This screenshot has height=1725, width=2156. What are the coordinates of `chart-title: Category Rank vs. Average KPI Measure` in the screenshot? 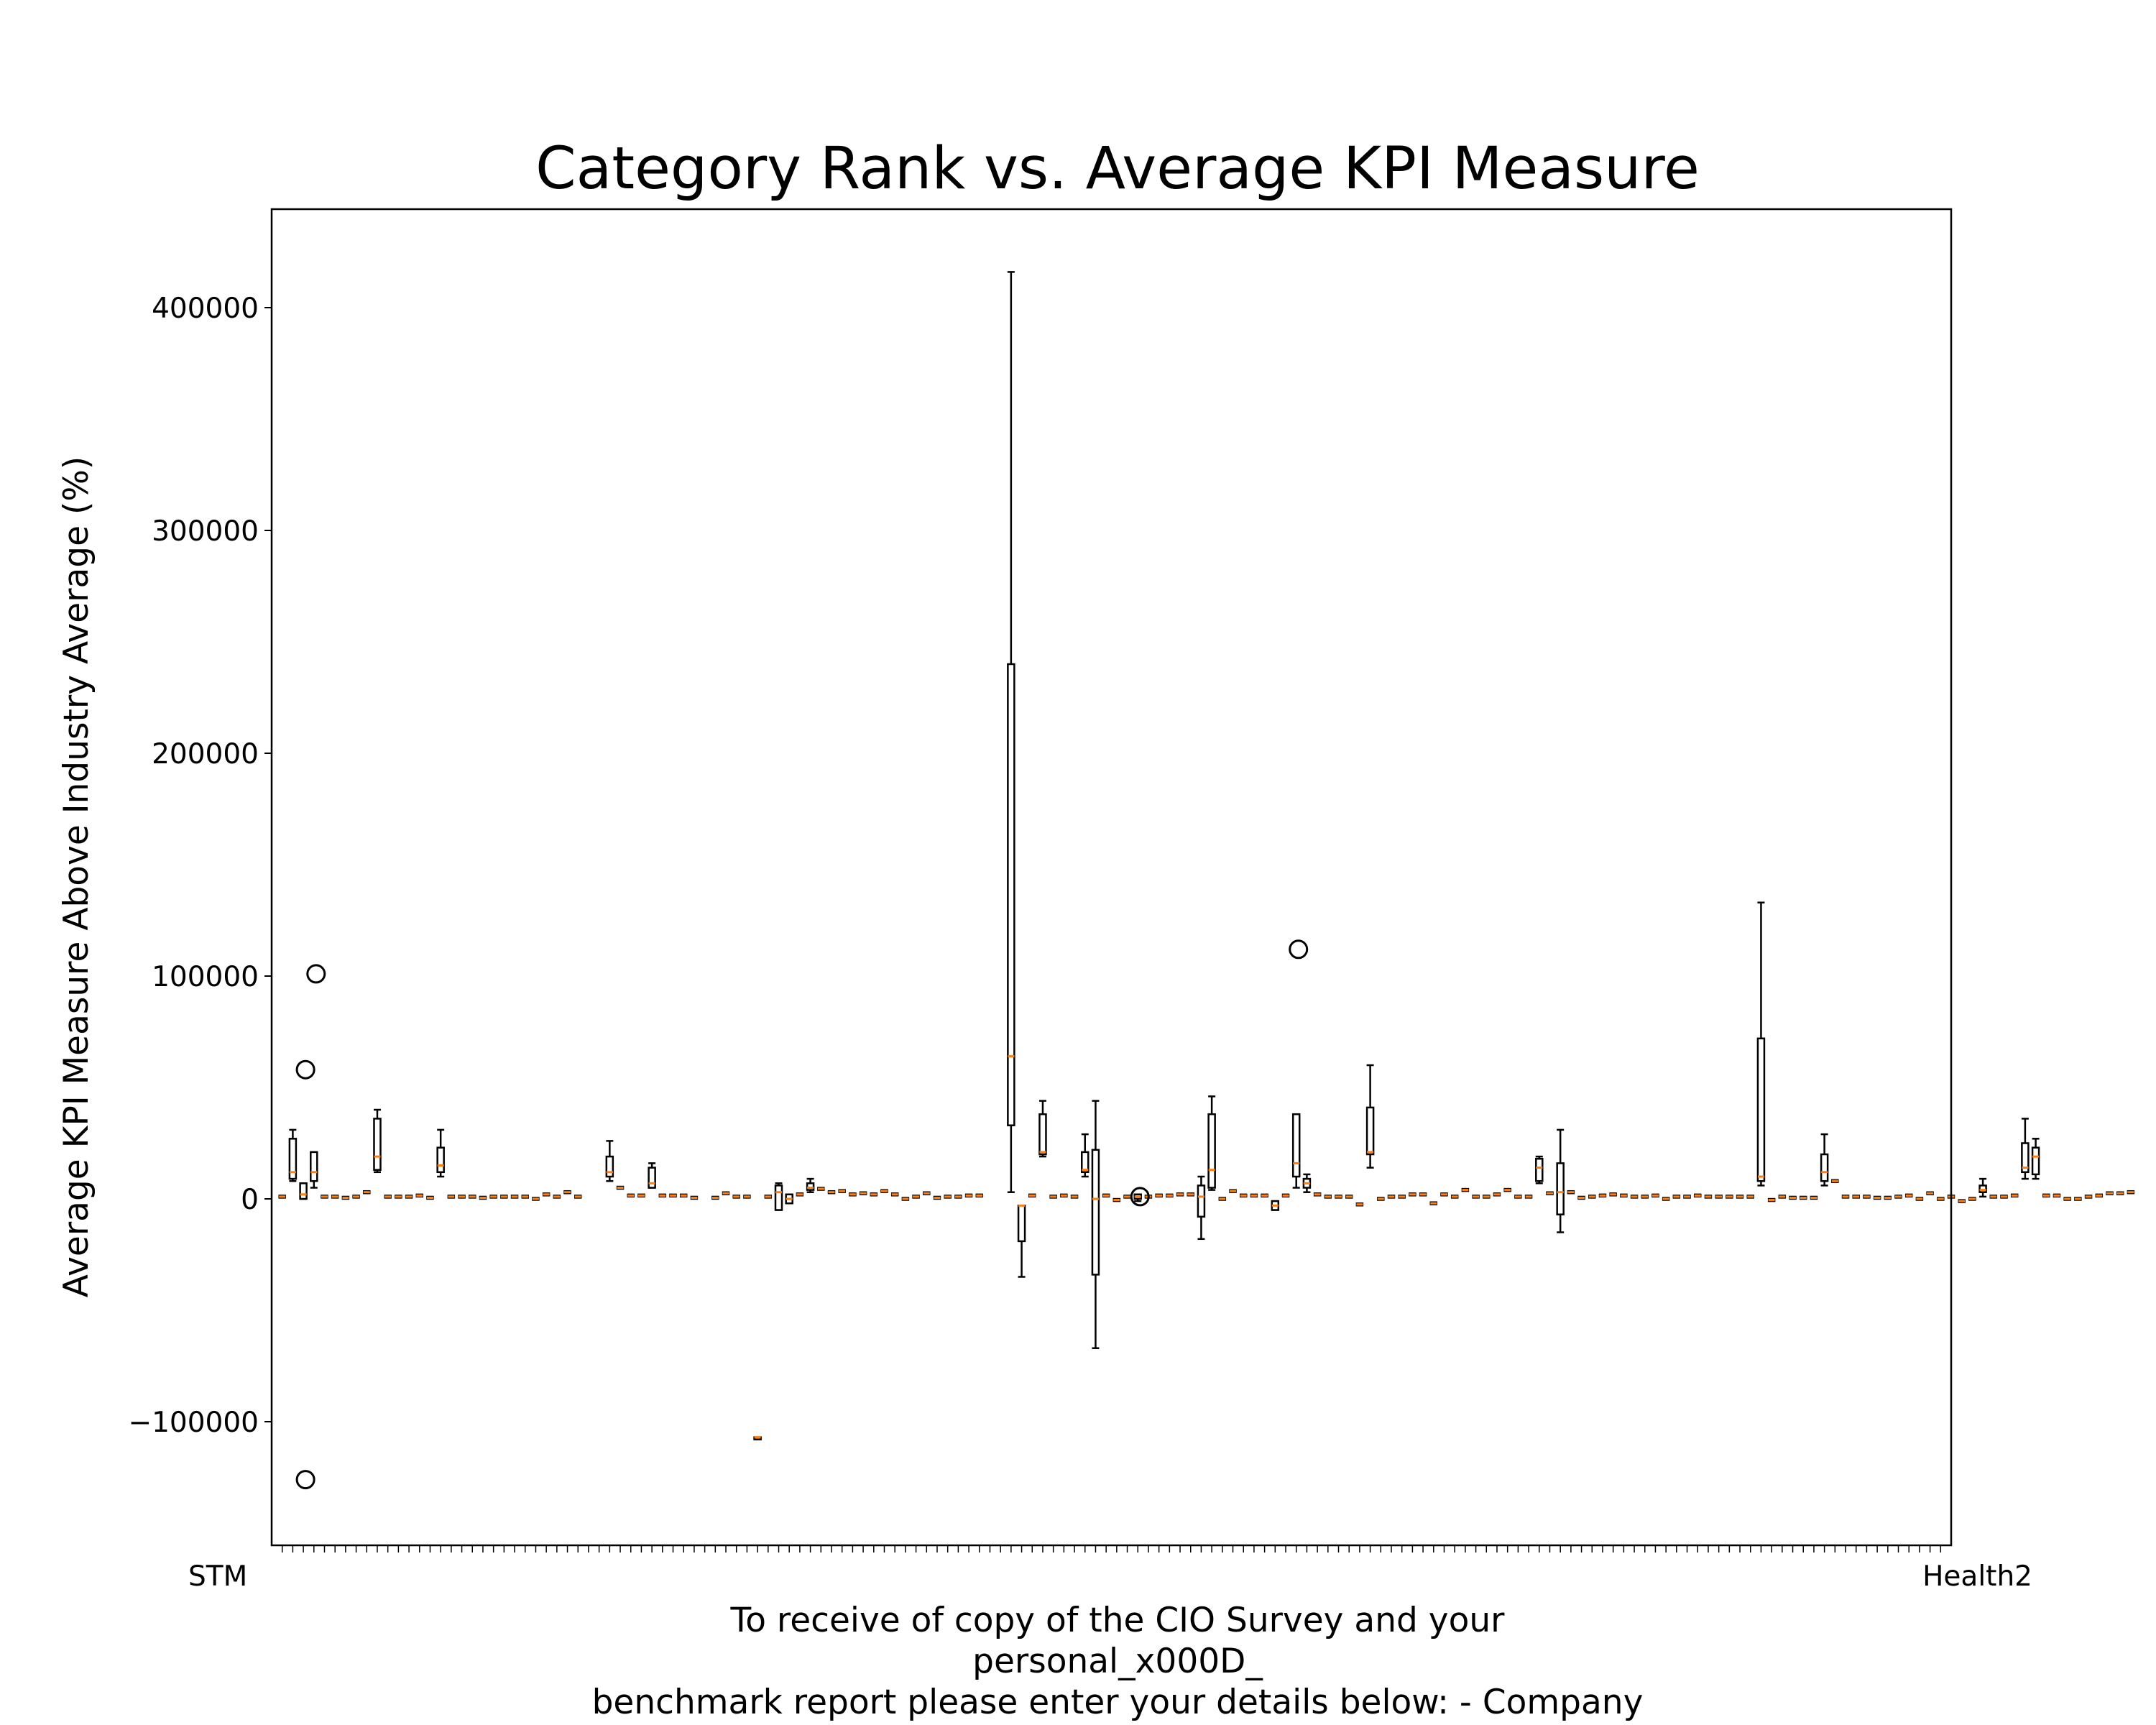 It's located at (1117, 169).